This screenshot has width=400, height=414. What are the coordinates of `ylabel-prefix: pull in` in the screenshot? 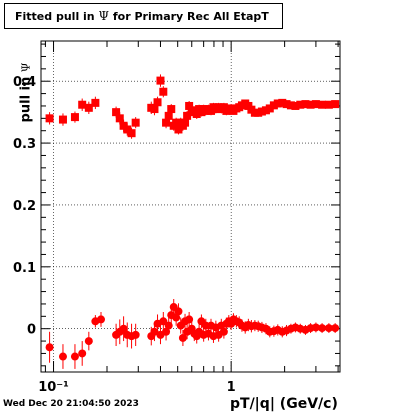 It's located at (26, 99).